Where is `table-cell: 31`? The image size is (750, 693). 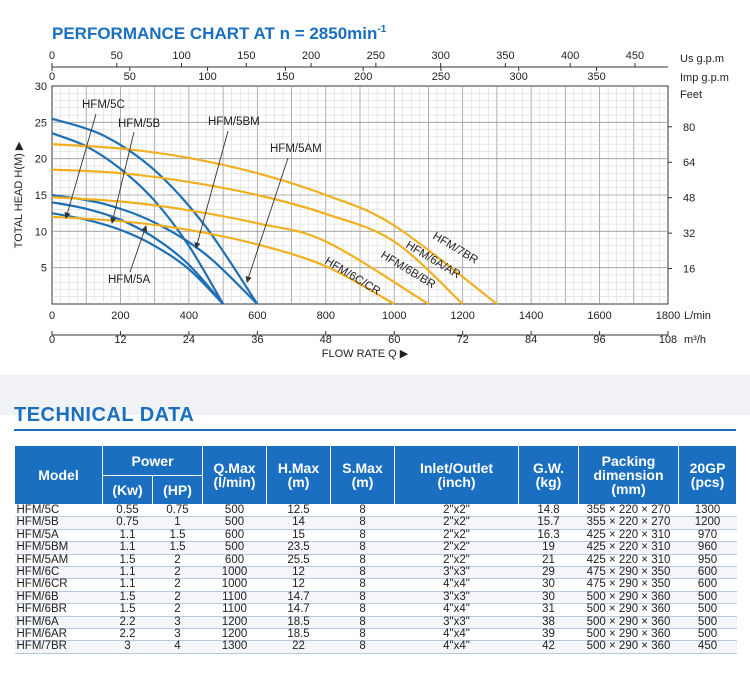 table-cell: 31 is located at coordinates (548, 610).